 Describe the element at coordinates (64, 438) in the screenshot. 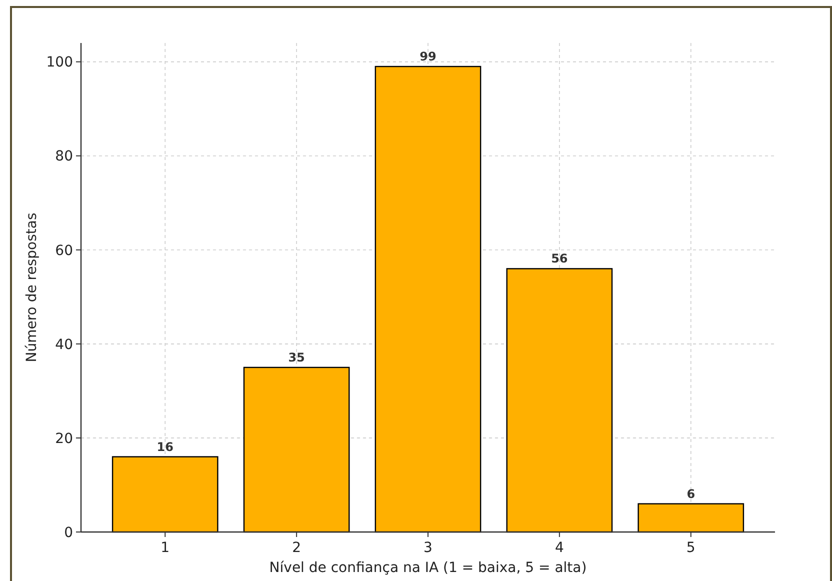

I see `y-tick-label: 20` at that location.